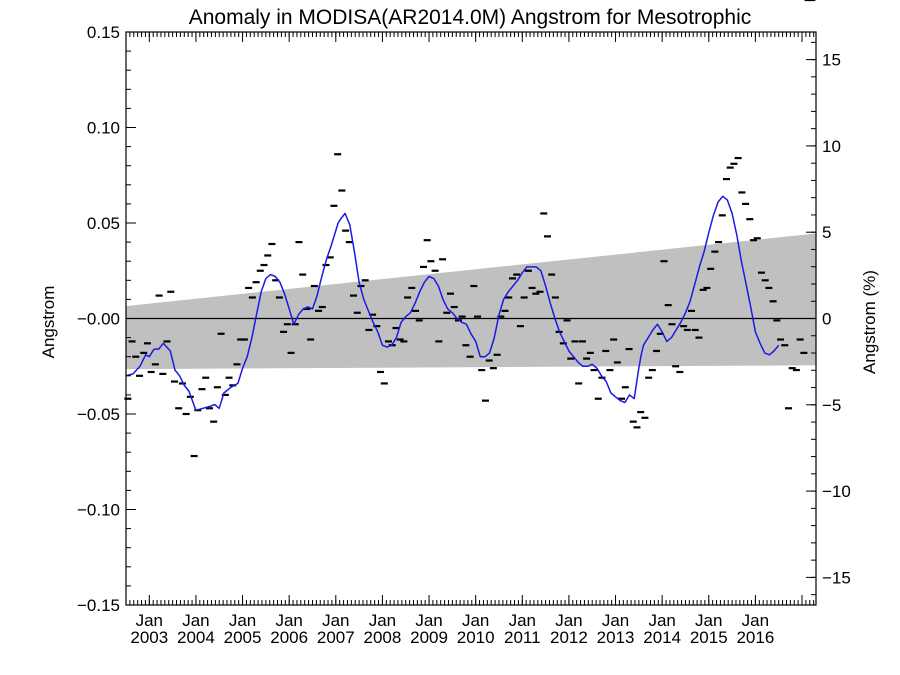 The width and height of the screenshot is (900, 675). I want to click on x-tick-year-label: 2006, so click(289, 637).